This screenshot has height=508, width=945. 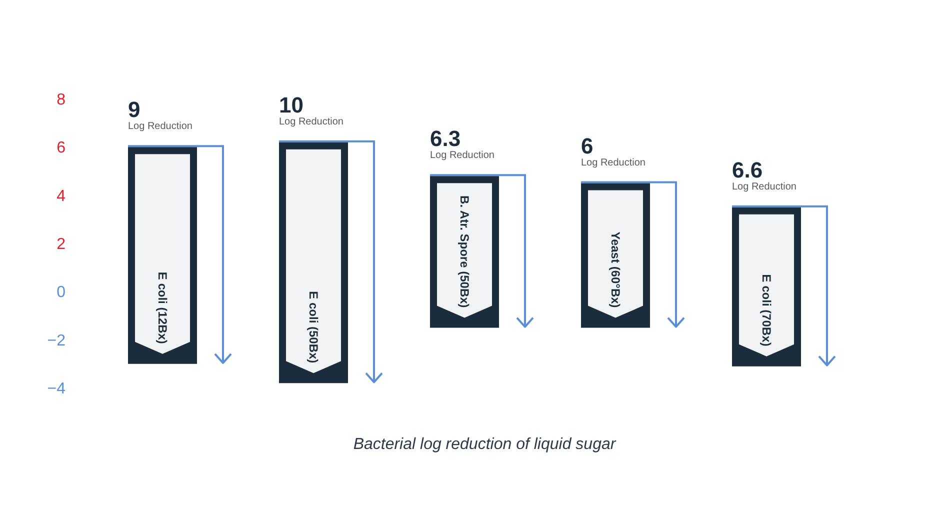 I want to click on data-label: 9, so click(x=134, y=109).